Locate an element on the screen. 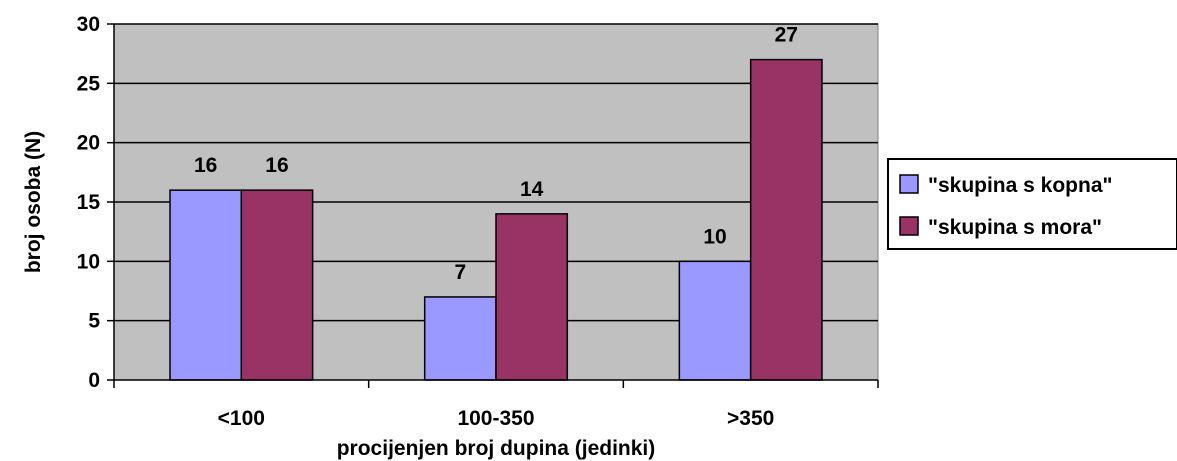 The height and width of the screenshot is (461, 1177). legend-label: "skupina s kopna" is located at coordinates (1020, 185).